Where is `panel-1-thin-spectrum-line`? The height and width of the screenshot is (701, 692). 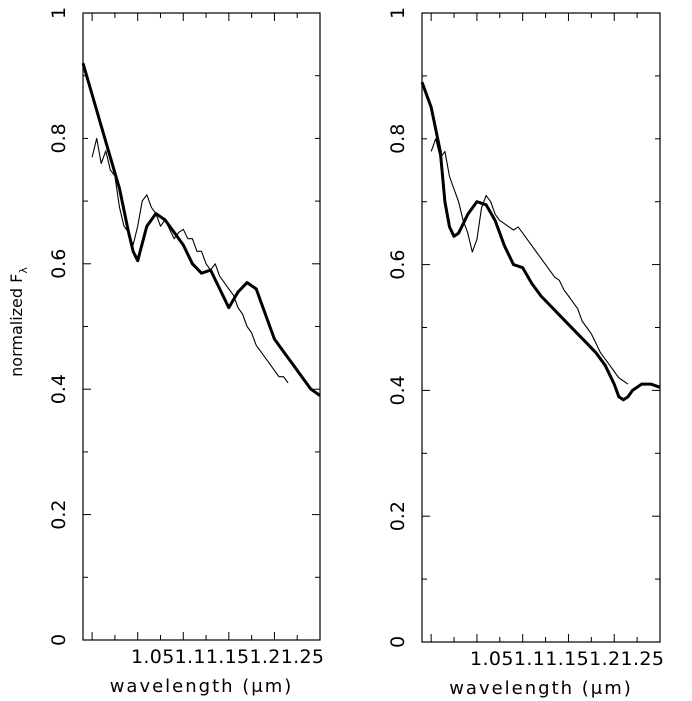
panel-1-thin-spectrum-line is located at coordinates (190, 260).